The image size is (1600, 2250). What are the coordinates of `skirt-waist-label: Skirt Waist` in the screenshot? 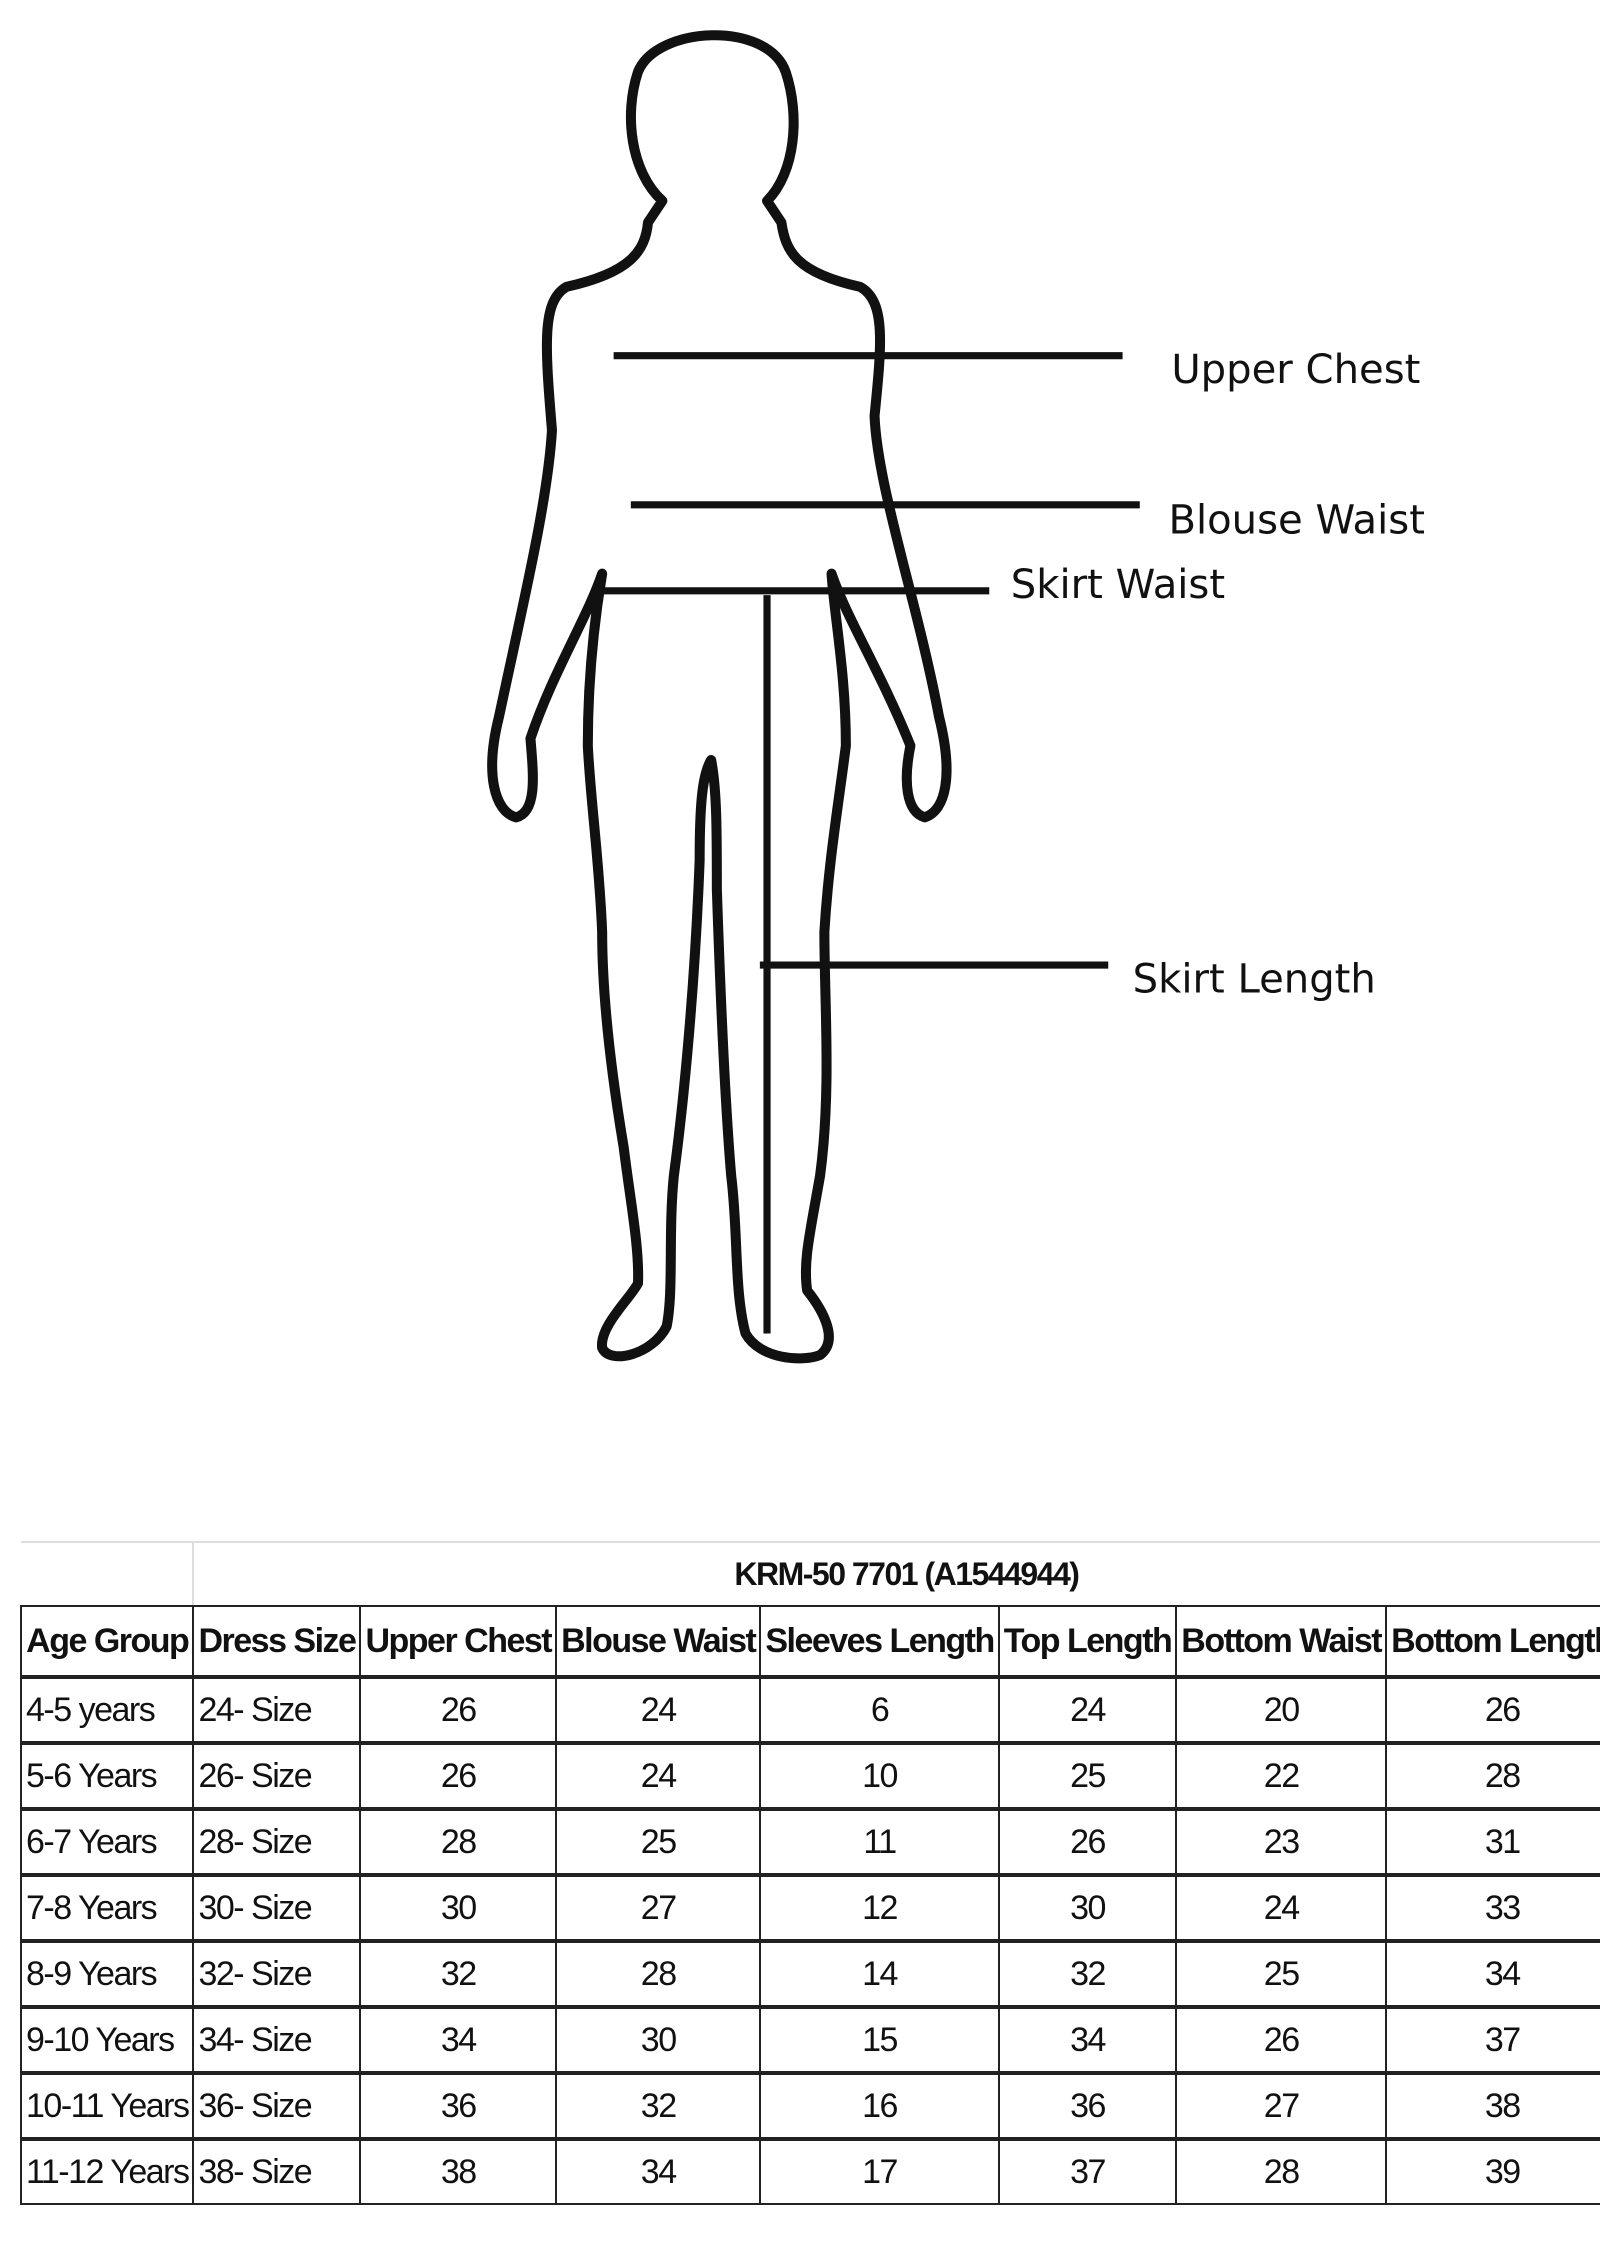 It's located at (1118, 585).